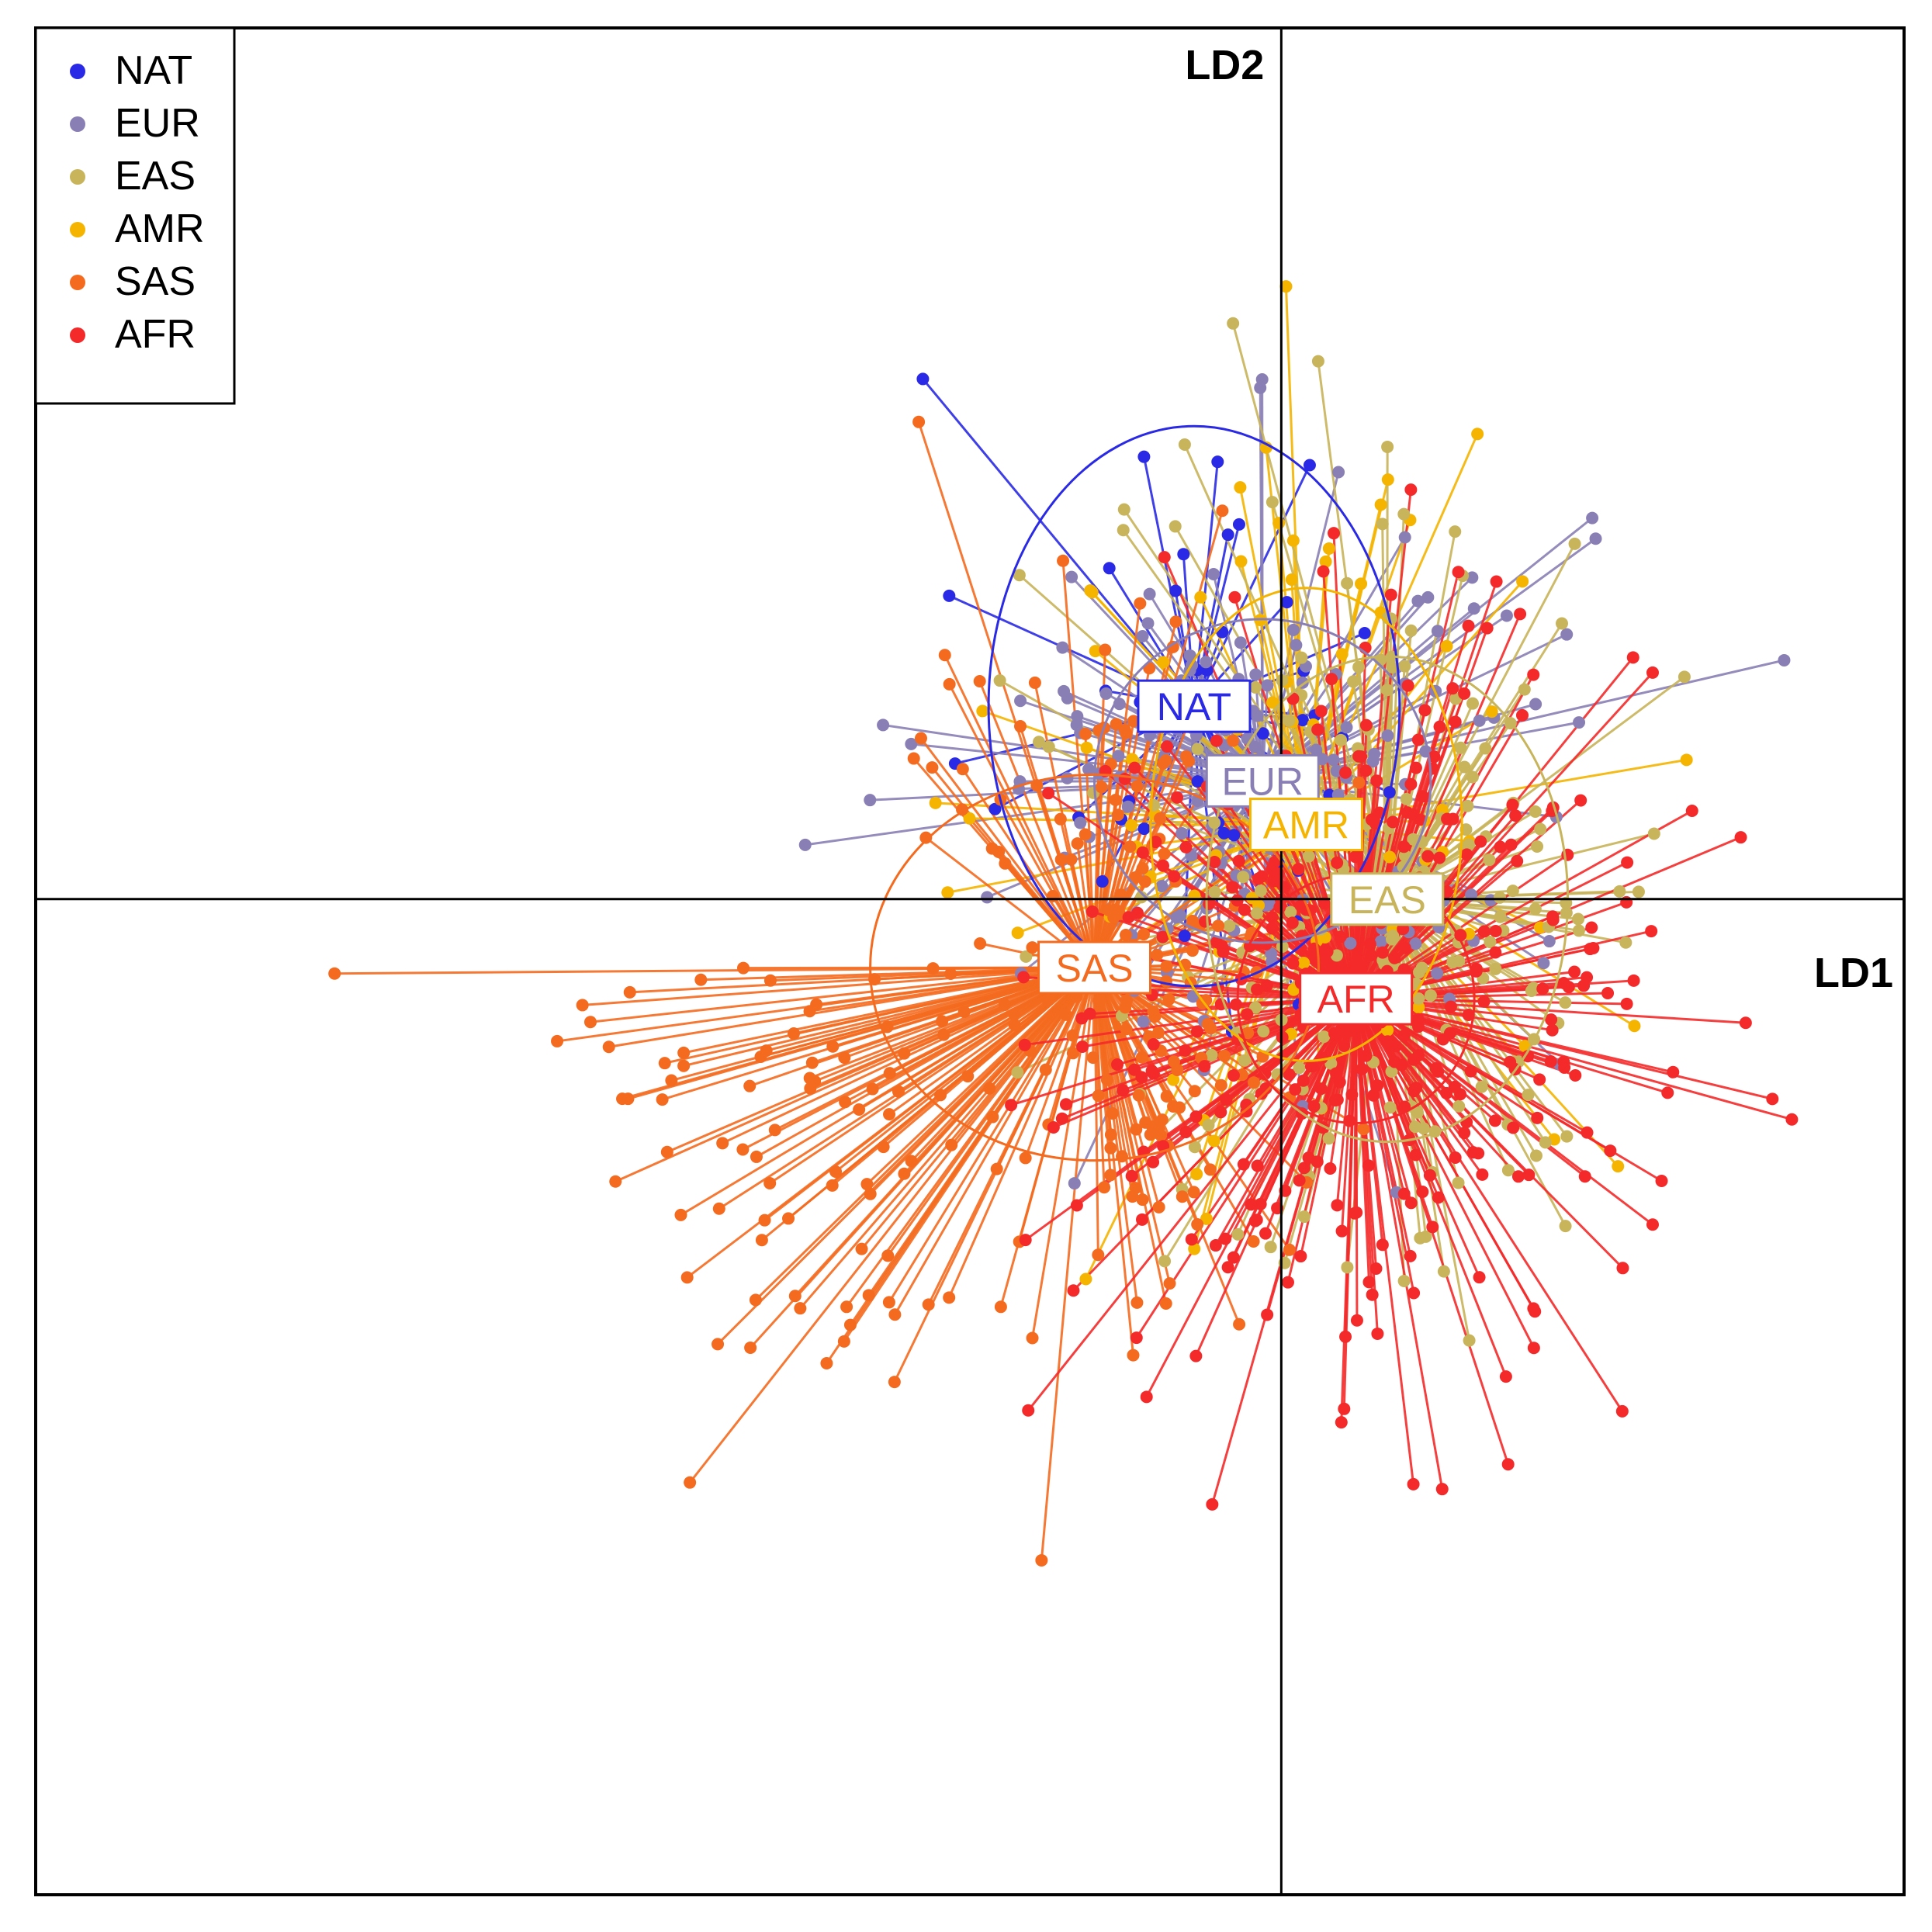  I want to click on legend-label-nat: NAT, so click(153, 70).